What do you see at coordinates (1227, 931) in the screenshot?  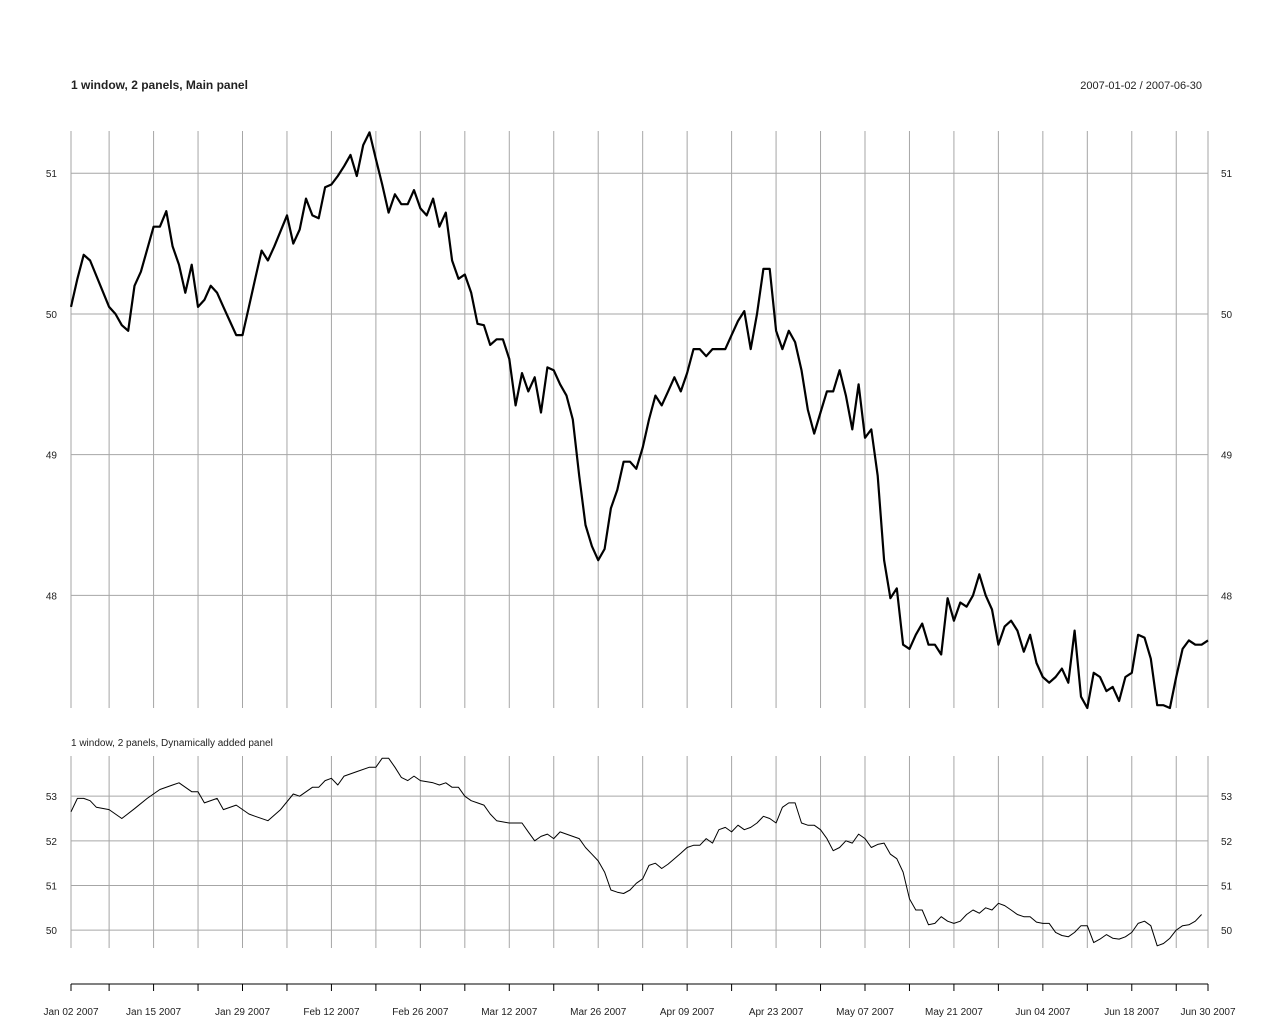 I see `sub-ytick-right: 50` at bounding box center [1227, 931].